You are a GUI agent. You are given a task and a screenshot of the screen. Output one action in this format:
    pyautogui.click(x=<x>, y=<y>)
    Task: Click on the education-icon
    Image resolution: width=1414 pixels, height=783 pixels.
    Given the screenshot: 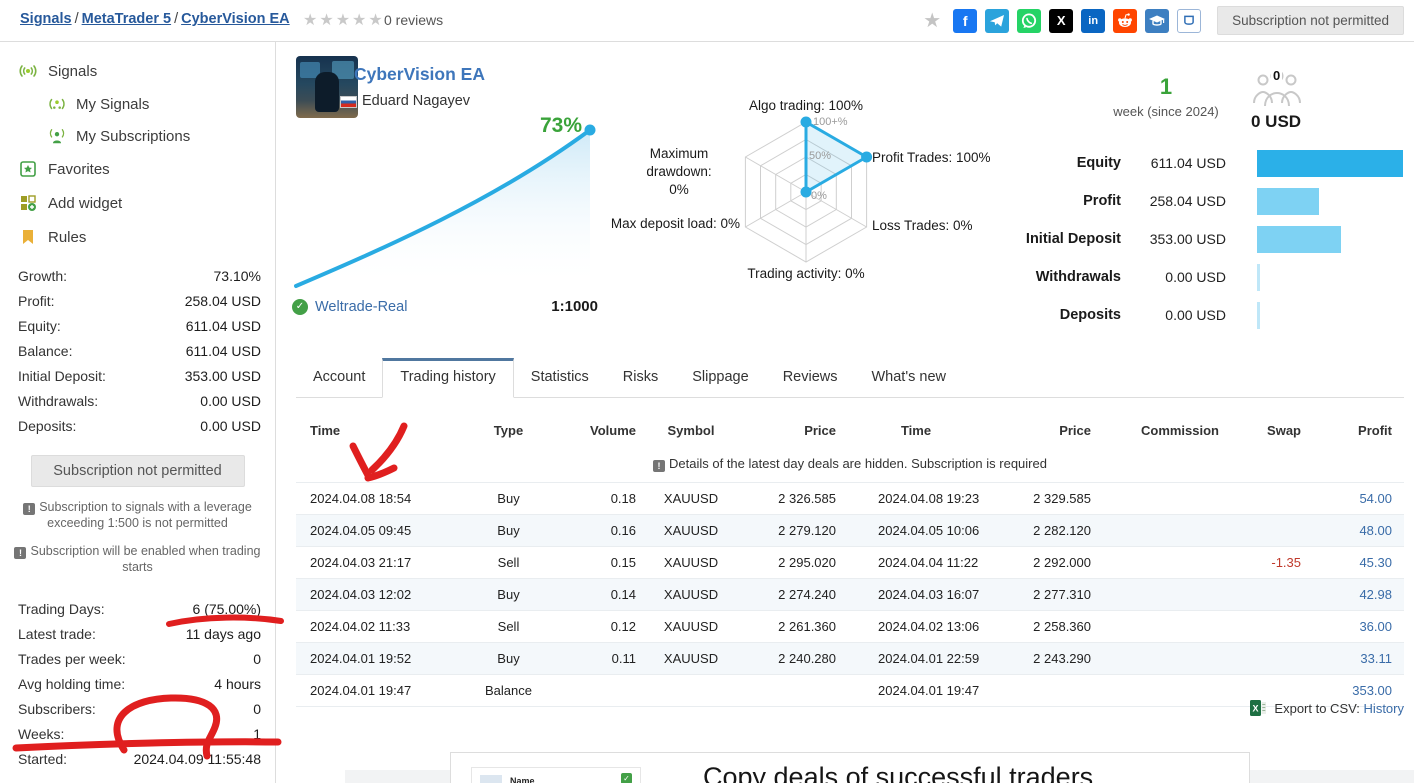 What is the action you would take?
    pyautogui.click(x=1157, y=20)
    